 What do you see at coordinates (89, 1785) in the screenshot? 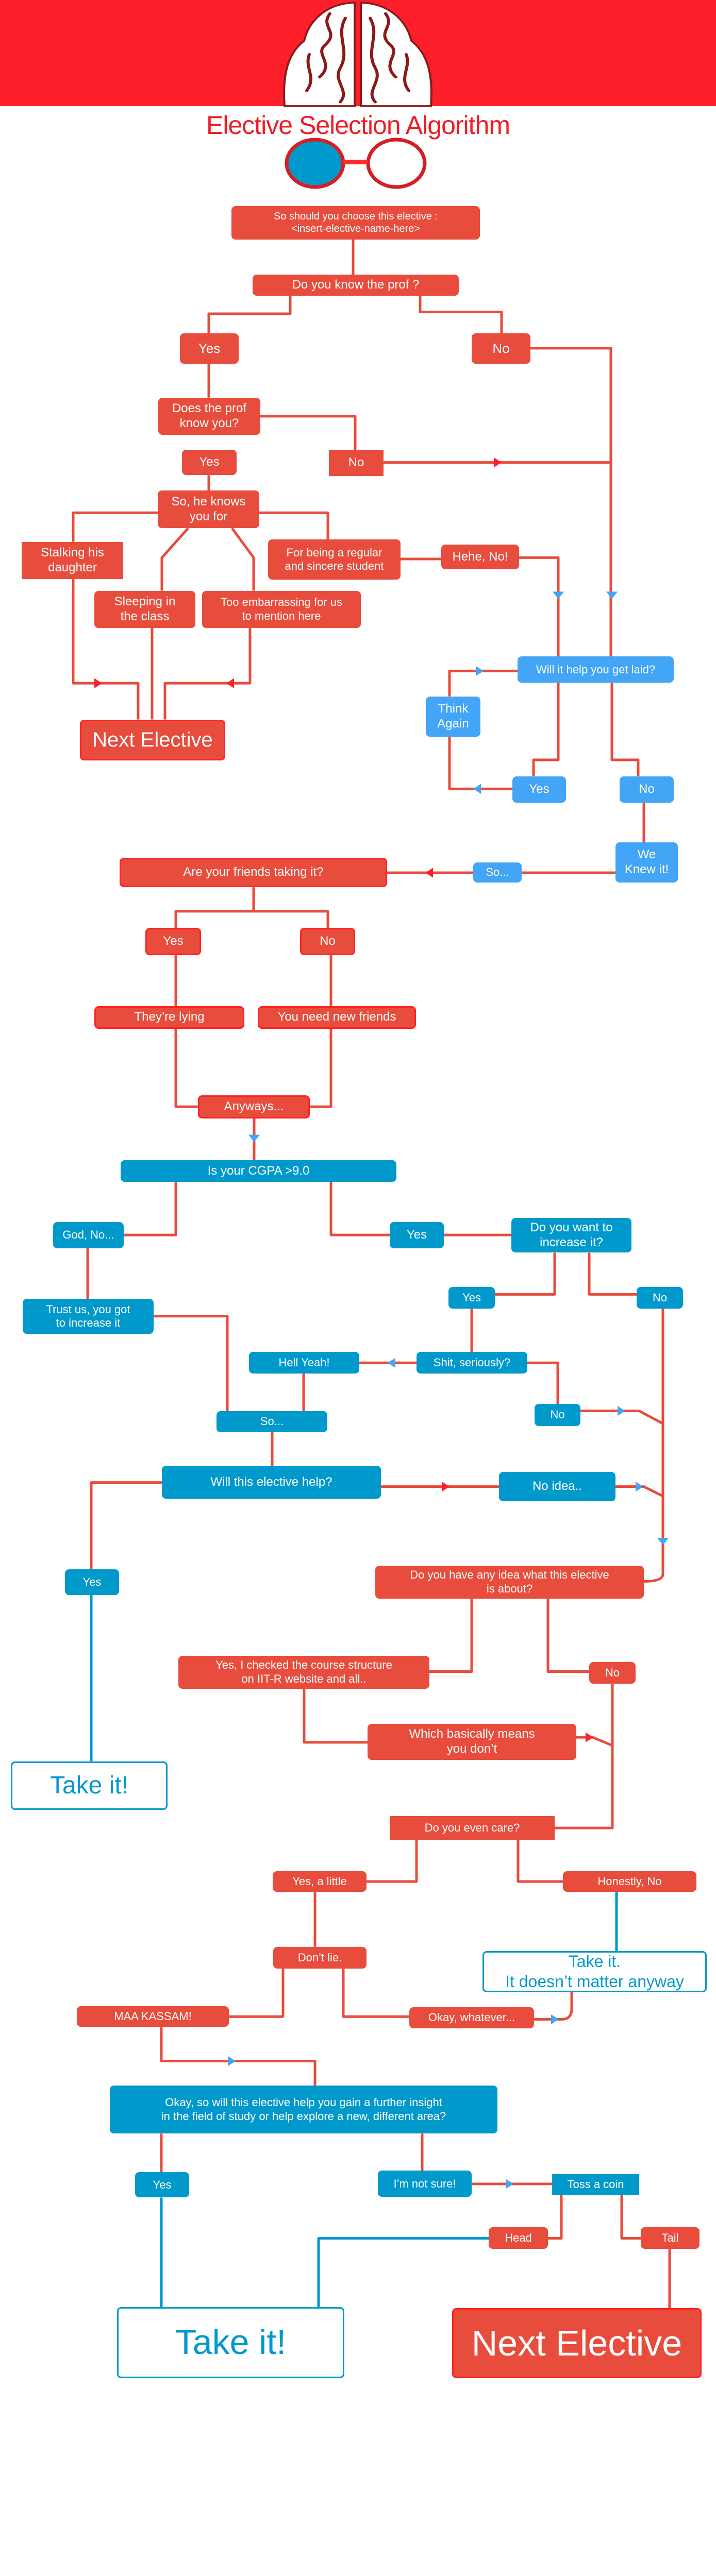
I see `take-it-node: Take it!` at bounding box center [89, 1785].